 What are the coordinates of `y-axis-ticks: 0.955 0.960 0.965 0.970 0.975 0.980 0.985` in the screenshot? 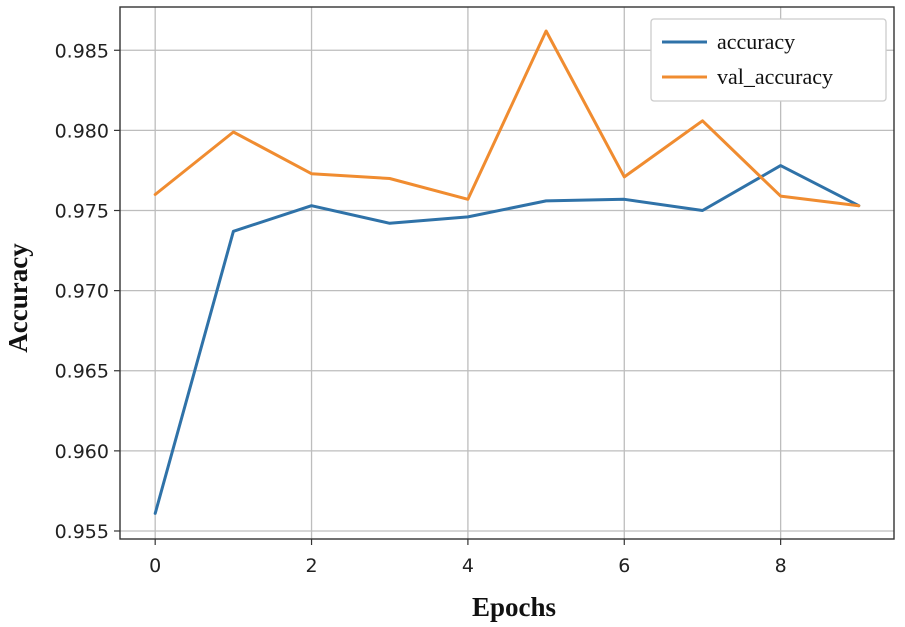 It's located at (87, 291).